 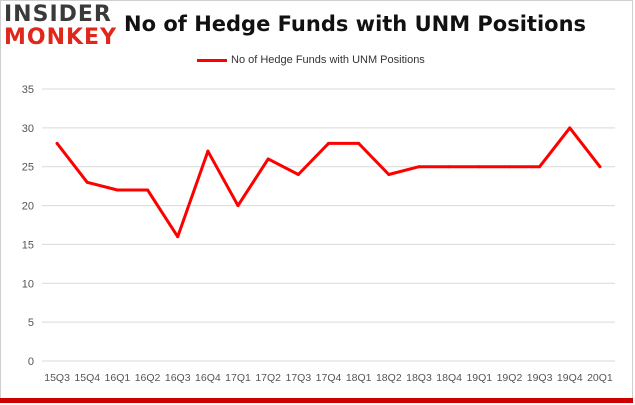 I want to click on chart-title: No of Hedge Funds with UNM Positions, so click(x=355, y=24).